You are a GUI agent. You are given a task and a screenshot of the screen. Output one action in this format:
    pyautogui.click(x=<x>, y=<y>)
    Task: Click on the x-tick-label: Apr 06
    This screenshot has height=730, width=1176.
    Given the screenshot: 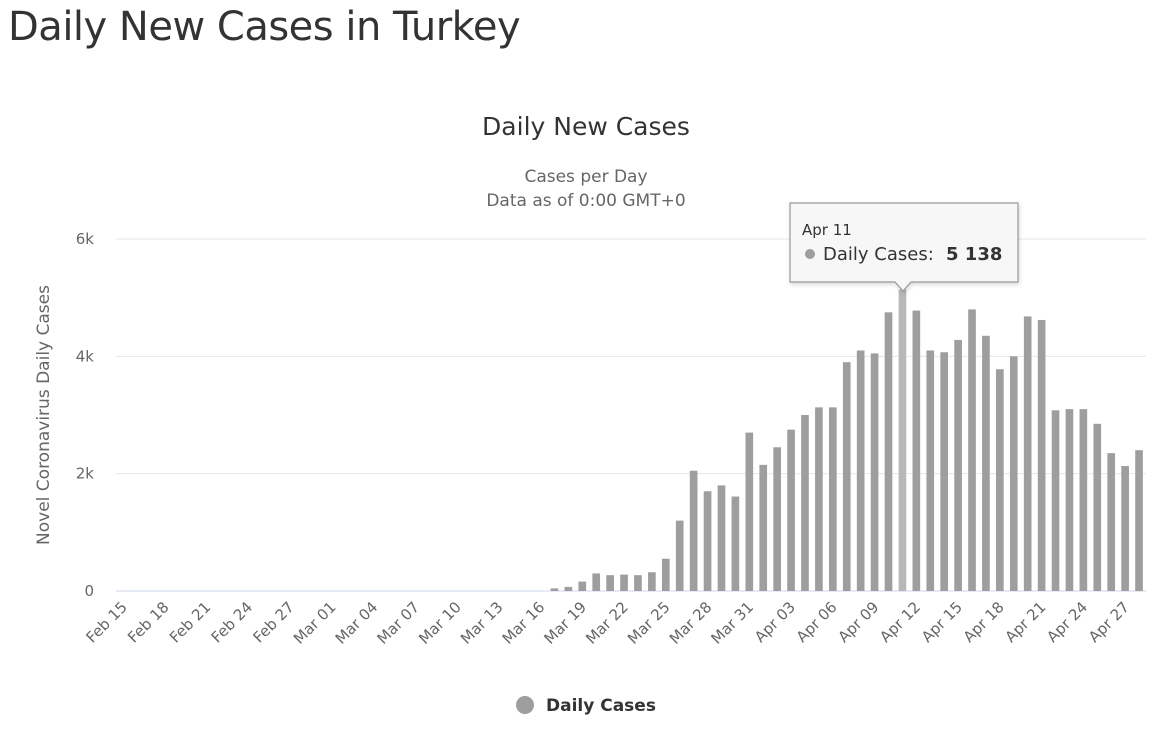 What is the action you would take?
    pyautogui.click(x=817, y=622)
    